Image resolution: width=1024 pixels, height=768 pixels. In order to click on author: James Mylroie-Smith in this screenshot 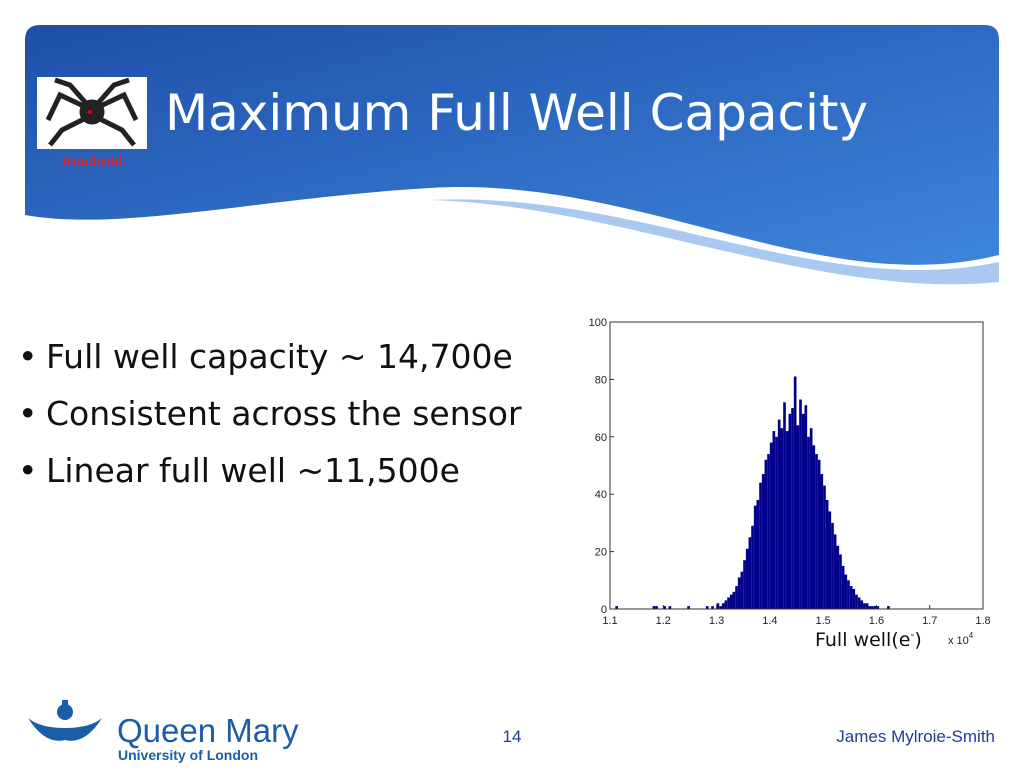, I will do `click(915, 736)`.